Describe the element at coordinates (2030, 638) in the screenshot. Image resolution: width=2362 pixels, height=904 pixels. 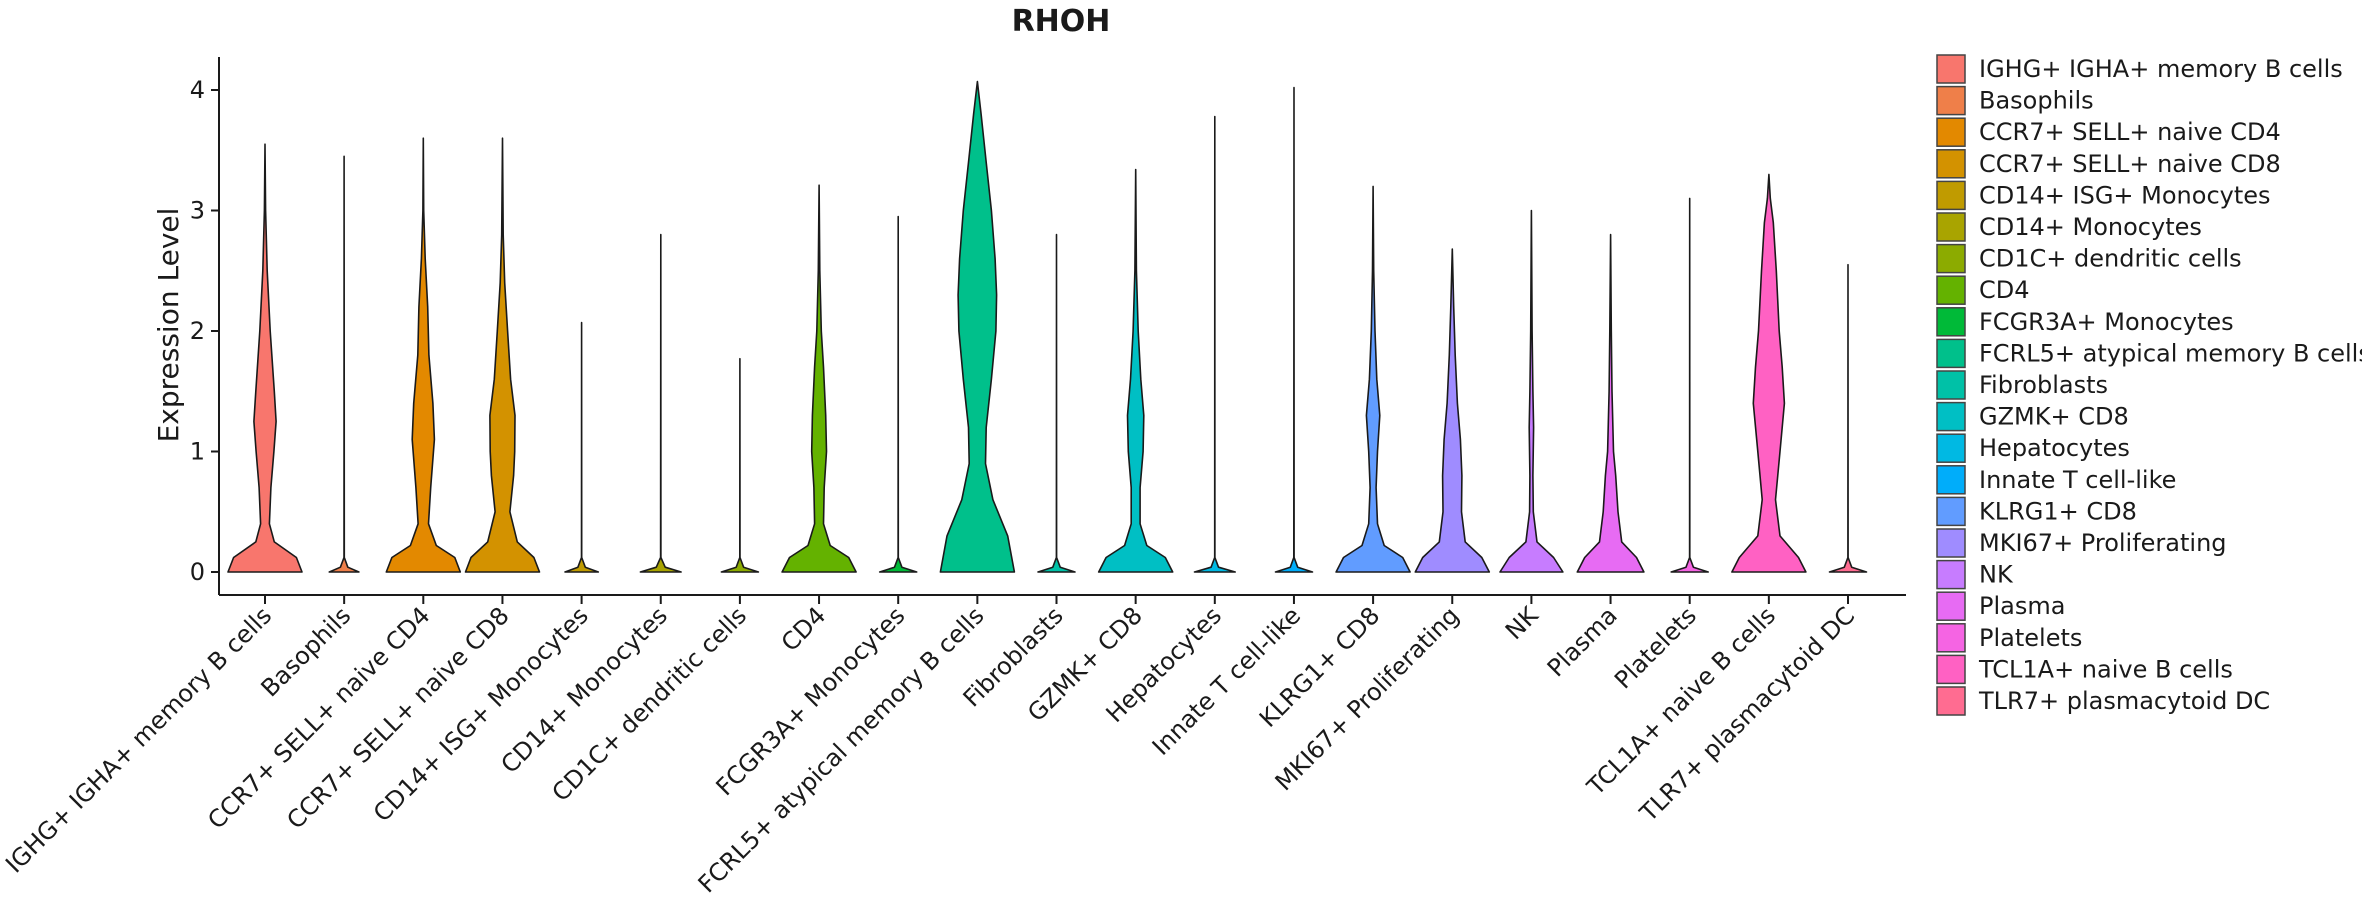
I see `legend-label: Platelets` at that location.